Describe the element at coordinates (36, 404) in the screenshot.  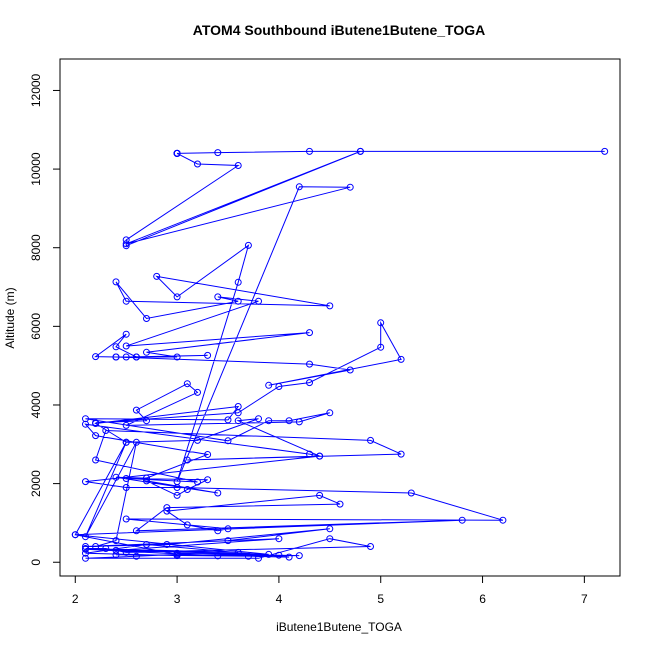
I see `y-tick-label: 4000` at that location.